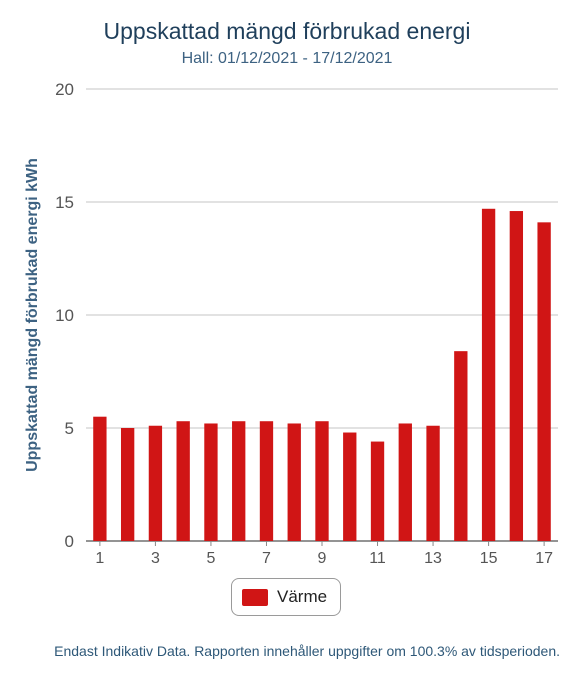 Image resolution: width=574 pixels, height=700 pixels. What do you see at coordinates (287, 58) in the screenshot?
I see `chart-subtitle: Hall: 01/12/2021 - 17/12/2021` at bounding box center [287, 58].